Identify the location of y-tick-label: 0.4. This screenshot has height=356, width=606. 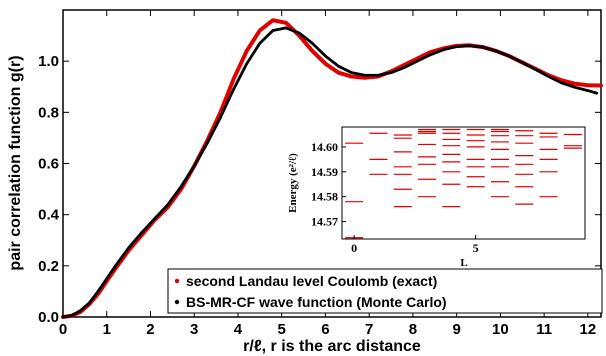
(49, 215).